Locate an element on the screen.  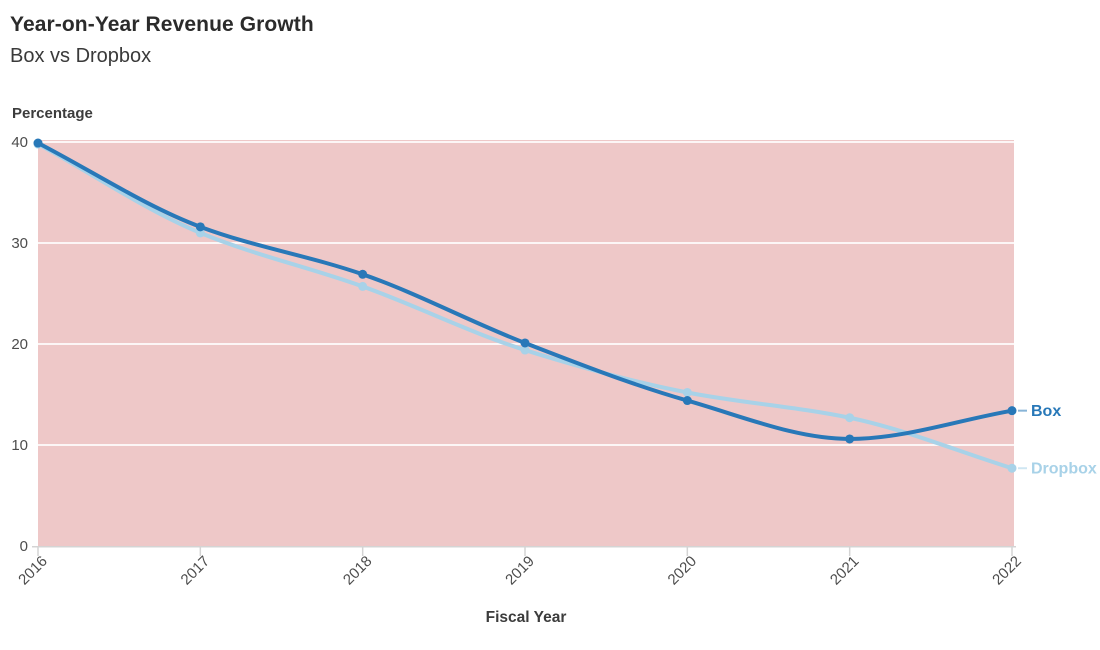
box-marker-2021 is located at coordinates (850, 439).